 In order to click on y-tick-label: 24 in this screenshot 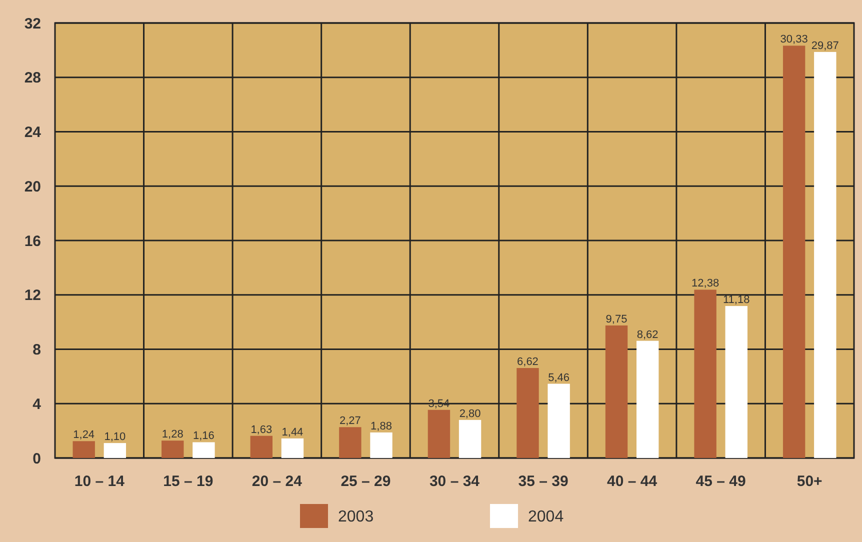, I will do `click(33, 132)`.